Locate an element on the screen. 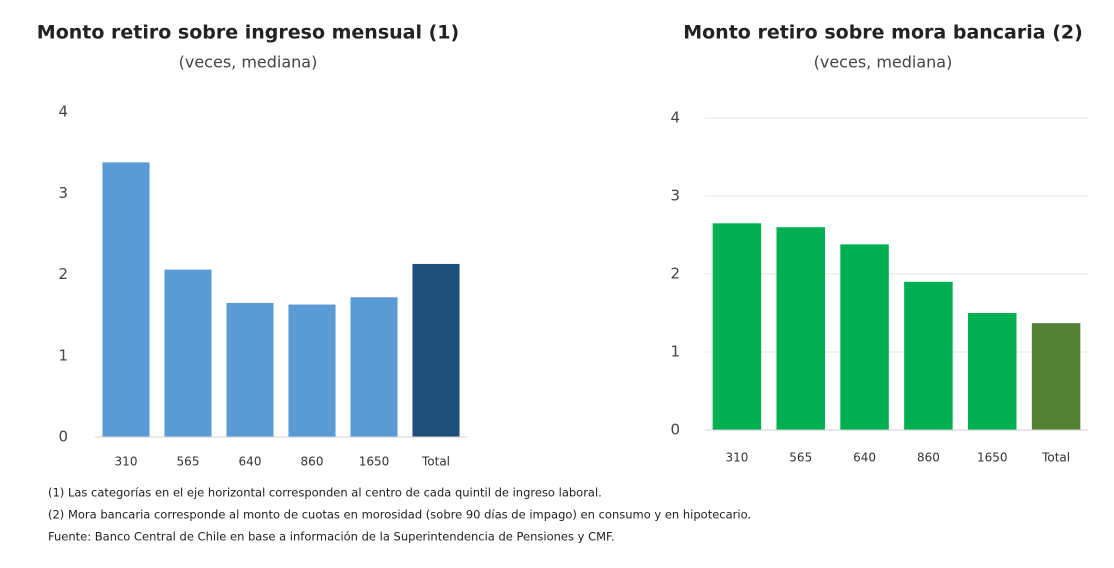 The width and height of the screenshot is (1114, 568). chart-title: Monto retiro sobre mora bancaria (2) is located at coordinates (883, 33).